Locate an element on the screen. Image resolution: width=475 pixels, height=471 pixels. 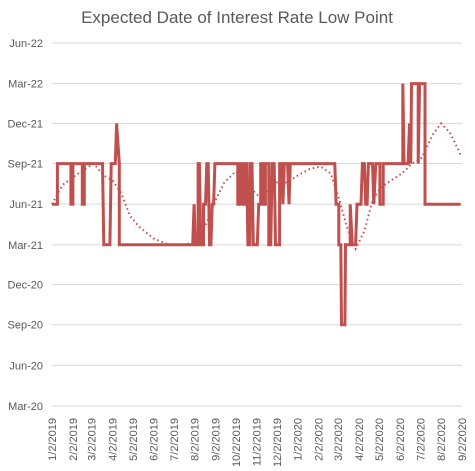
x-tick-label: 3/2/2020 is located at coordinates (339, 439).